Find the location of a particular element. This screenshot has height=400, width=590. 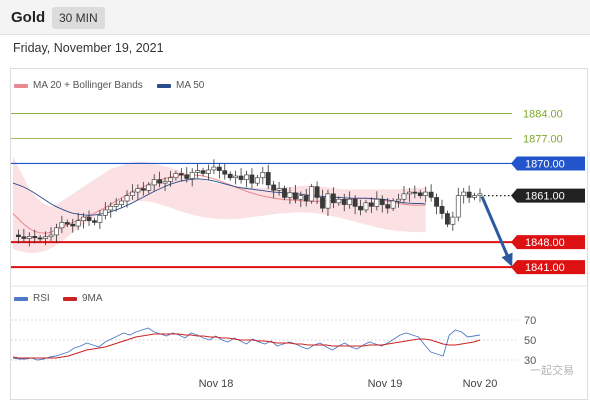

rsi-tick-1: 50 is located at coordinates (530, 341).